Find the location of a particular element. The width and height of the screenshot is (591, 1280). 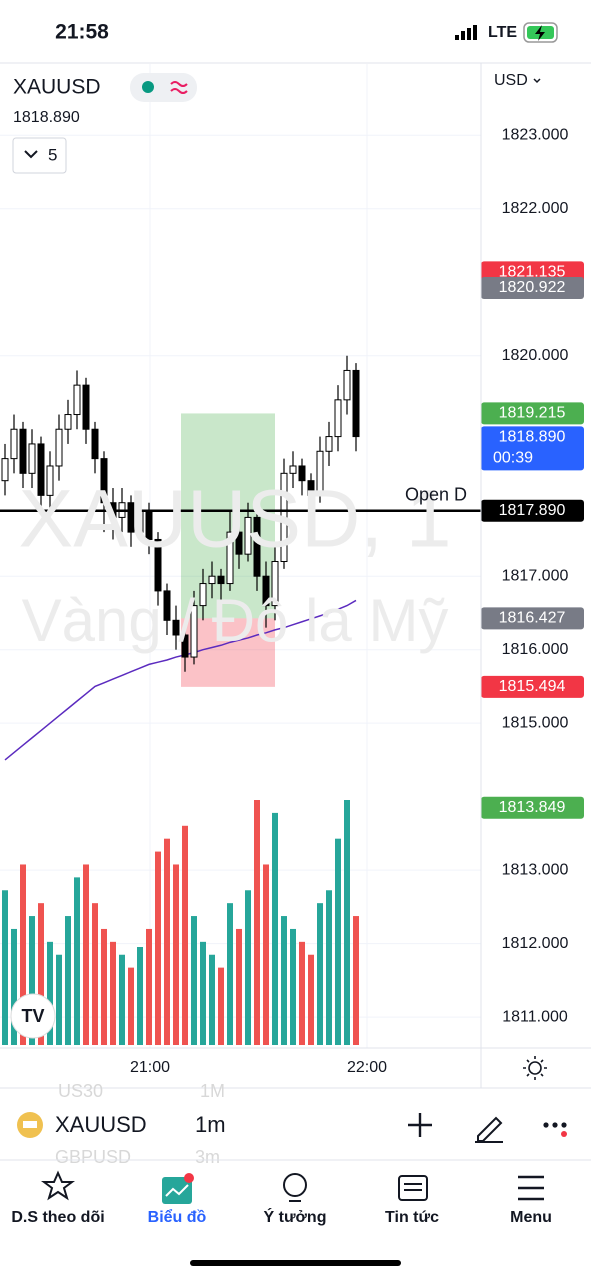

chevron is located at coordinates (537, 81).